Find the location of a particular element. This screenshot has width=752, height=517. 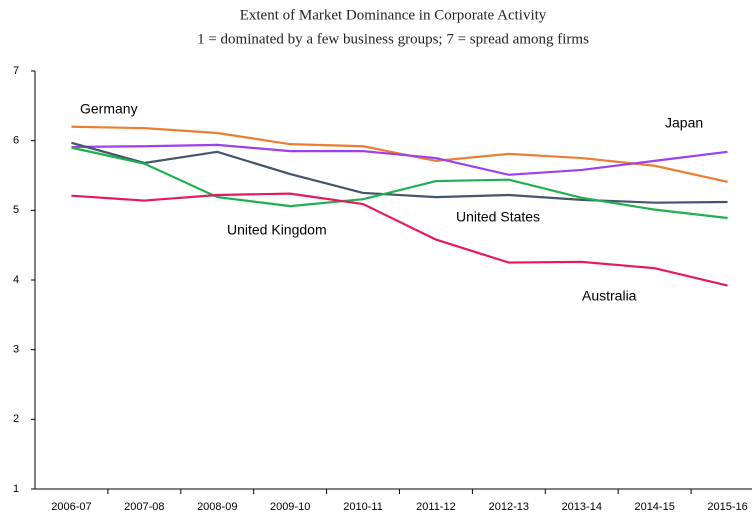

x-tick-label: 2007-08 is located at coordinates (144, 507).